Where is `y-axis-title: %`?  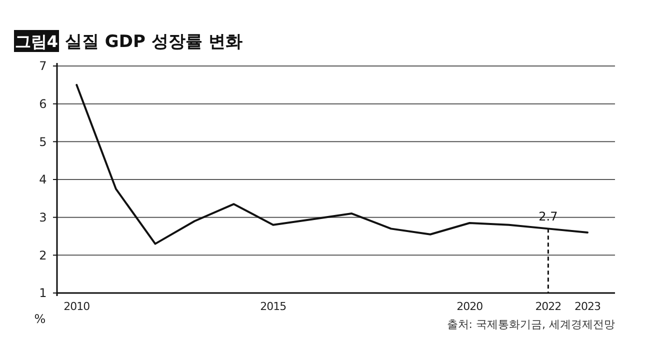 y-axis-title: % is located at coordinates (40, 319).